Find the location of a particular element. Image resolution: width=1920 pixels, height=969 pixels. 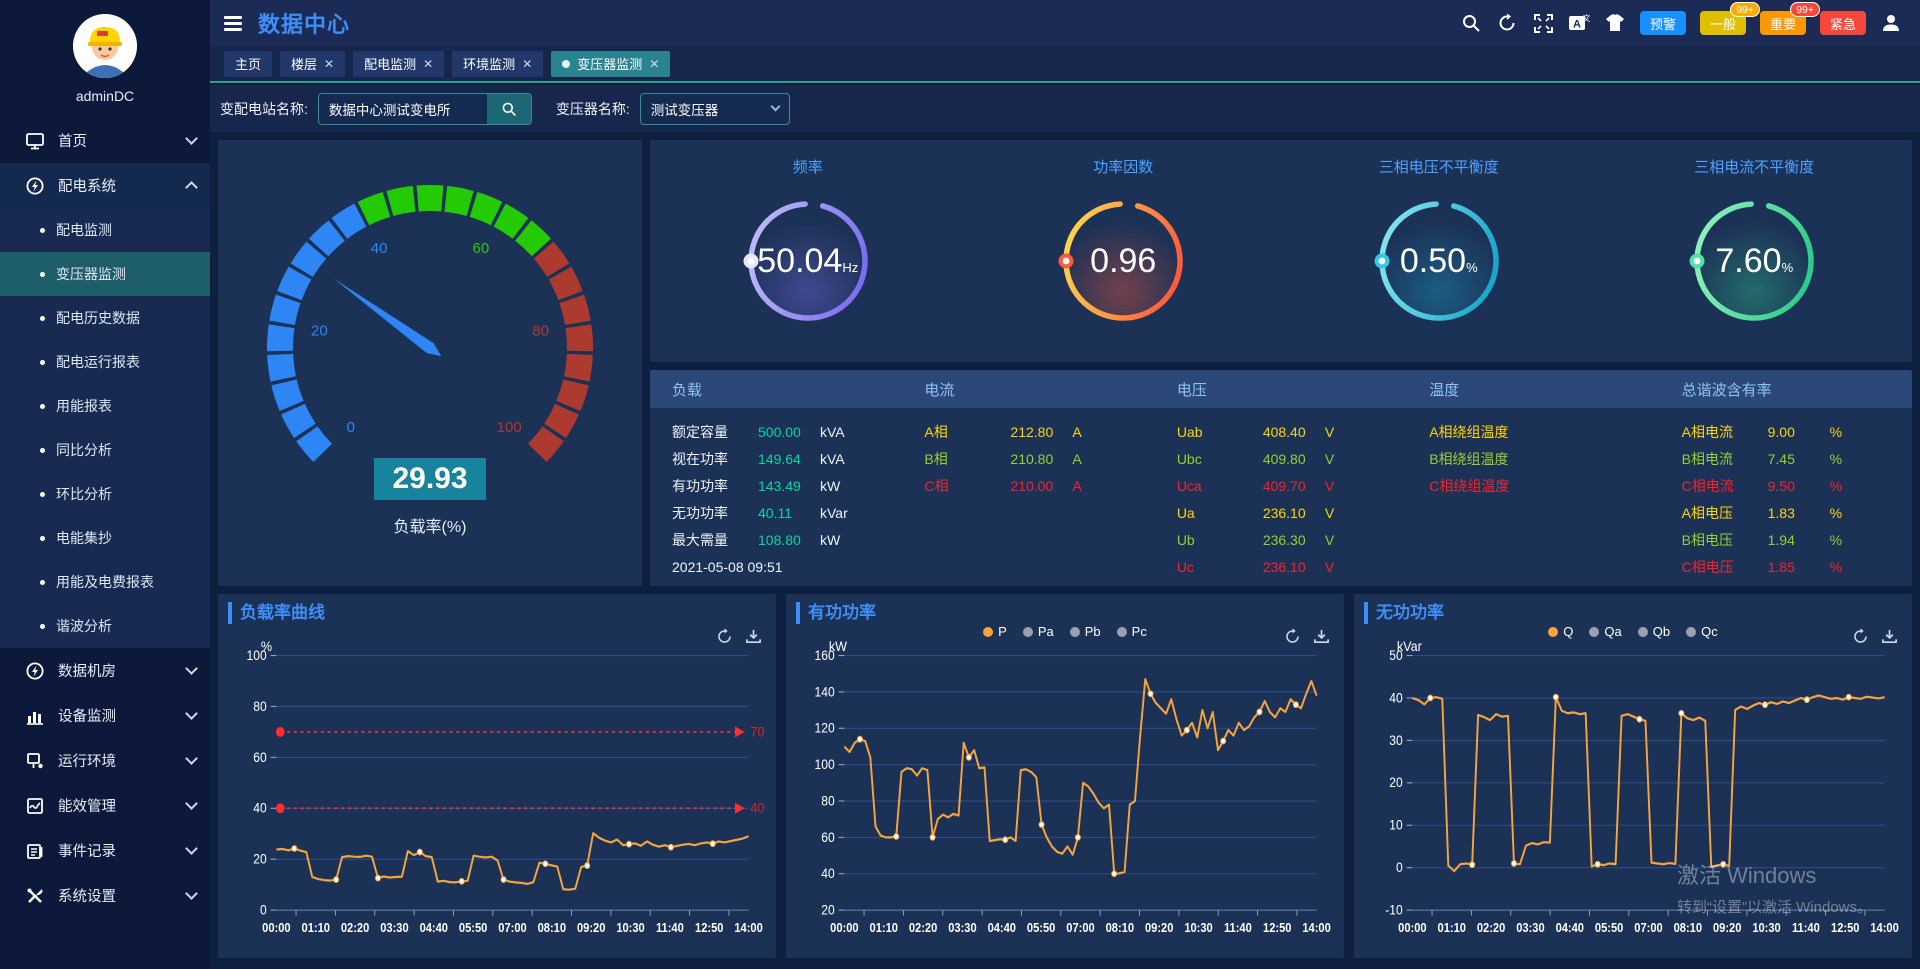

alarm-button-important: 重要 99+ is located at coordinates (1790, 18).